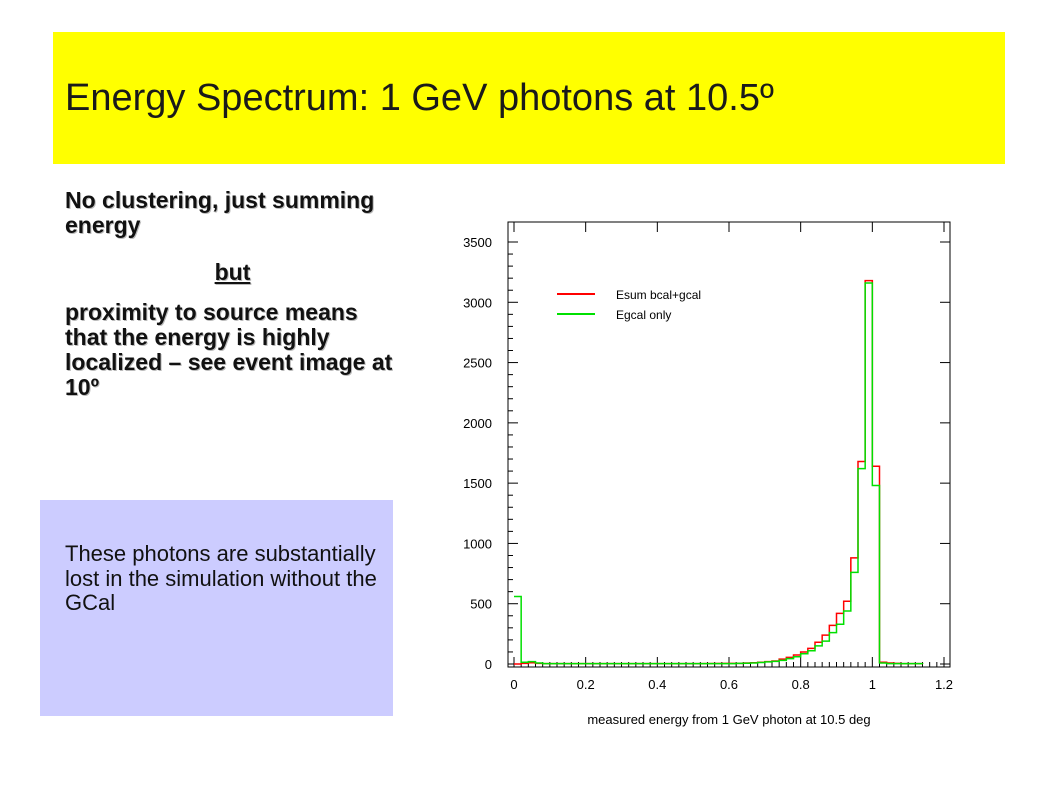 The height and width of the screenshot is (793, 1058). I want to click on y-tick-label: 0, so click(488, 664).